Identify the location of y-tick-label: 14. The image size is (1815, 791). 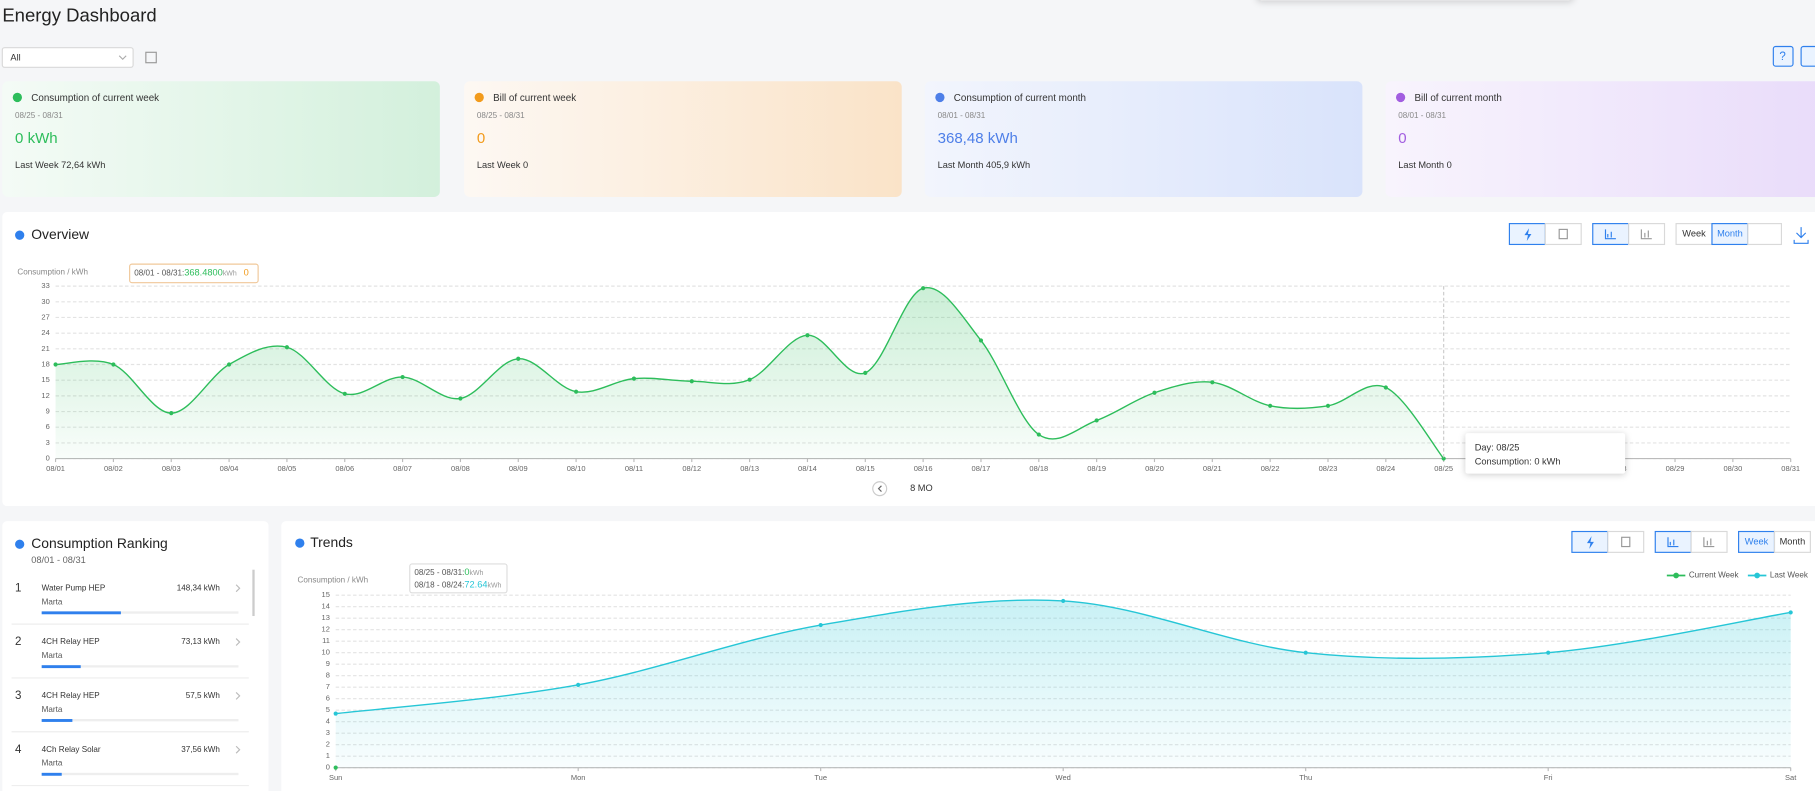
(326, 606).